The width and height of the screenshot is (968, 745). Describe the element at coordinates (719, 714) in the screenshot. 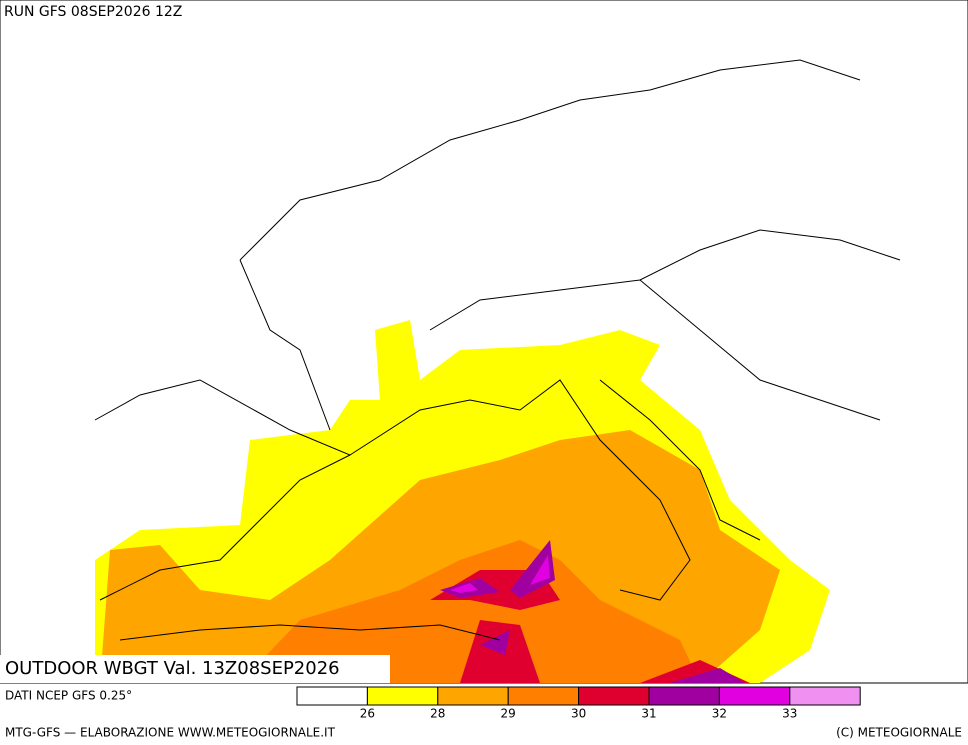

I see `legend-tick-label: 32` at that location.